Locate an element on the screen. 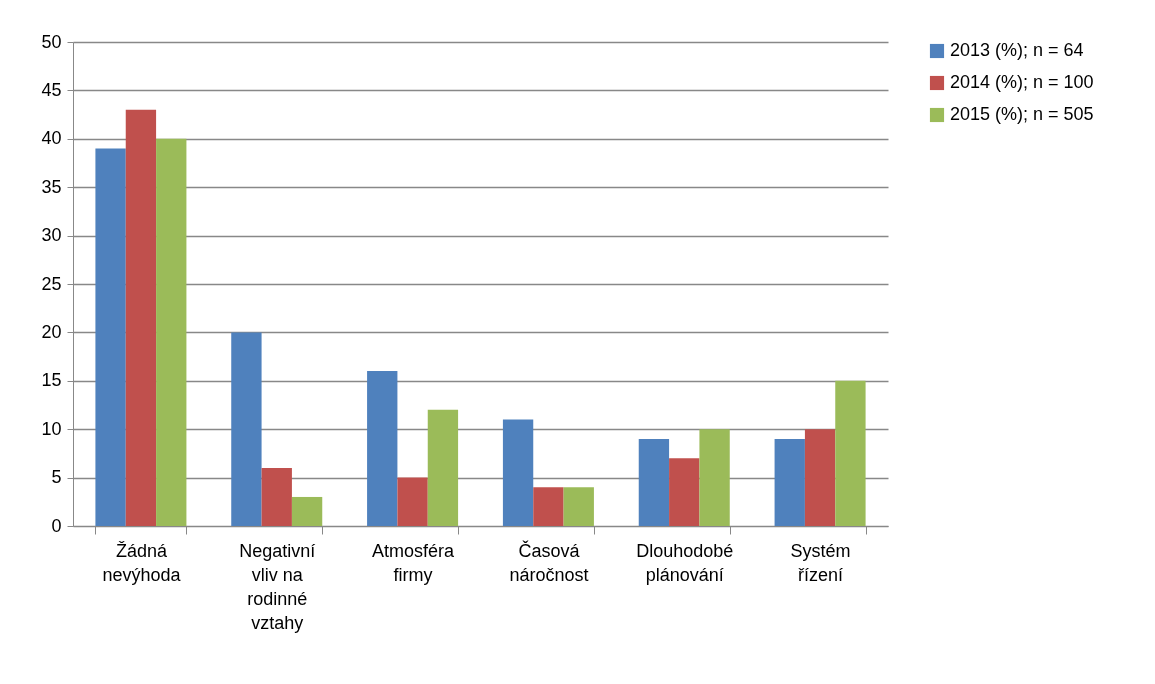 The image size is (1155, 684). x-tick-label: Atmosféra firmy is located at coordinates (414, 562).